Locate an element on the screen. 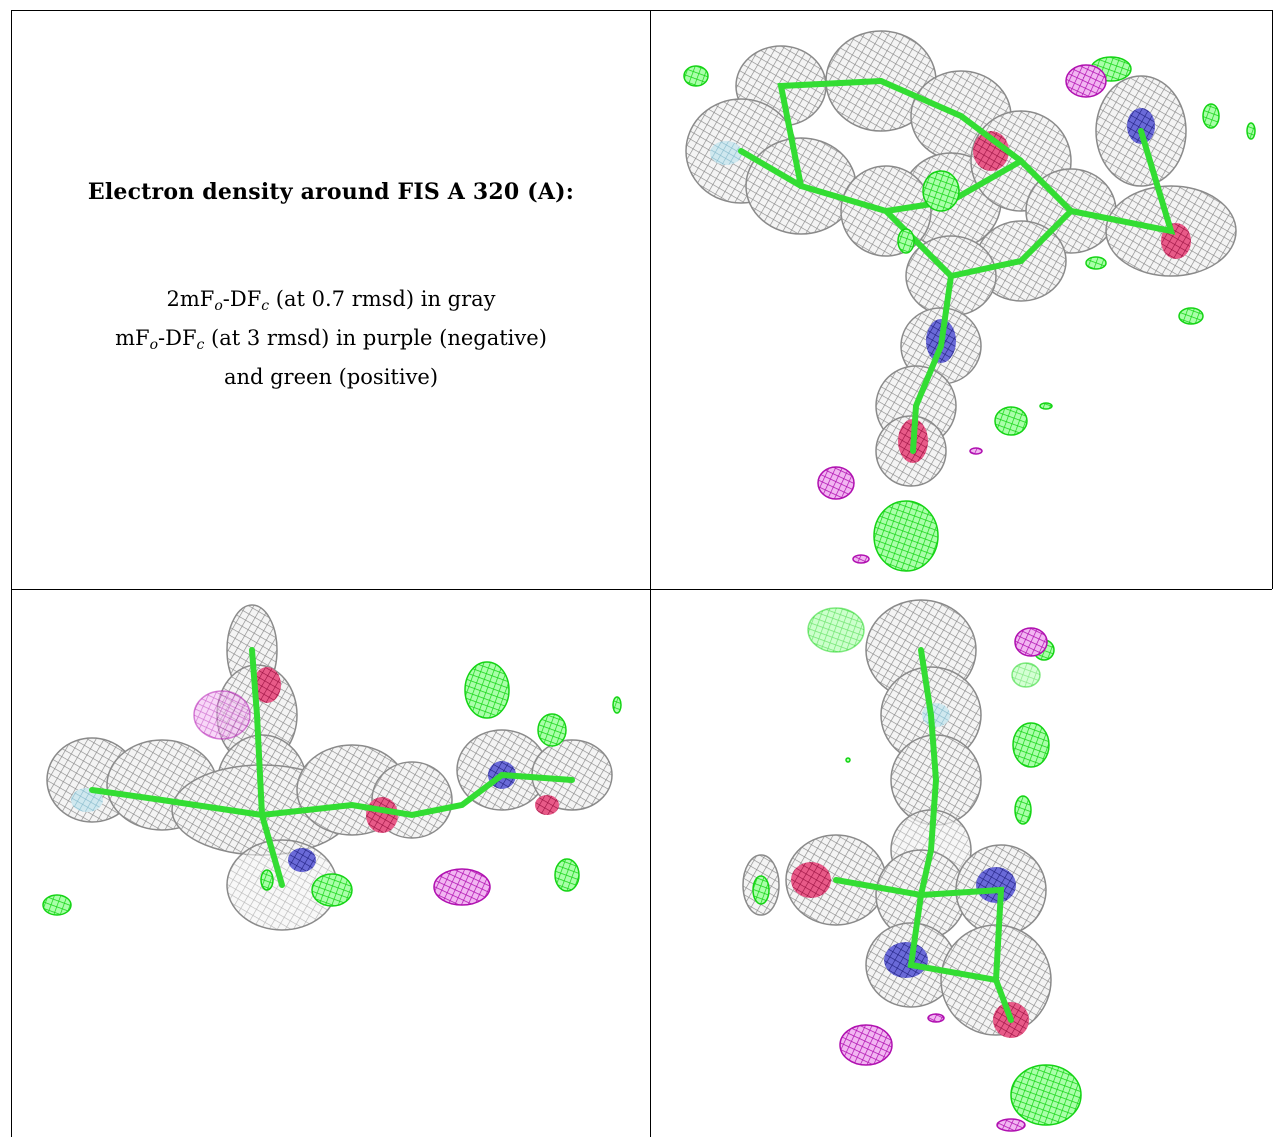  density-render-bottom-left is located at coordinates (332, 767).